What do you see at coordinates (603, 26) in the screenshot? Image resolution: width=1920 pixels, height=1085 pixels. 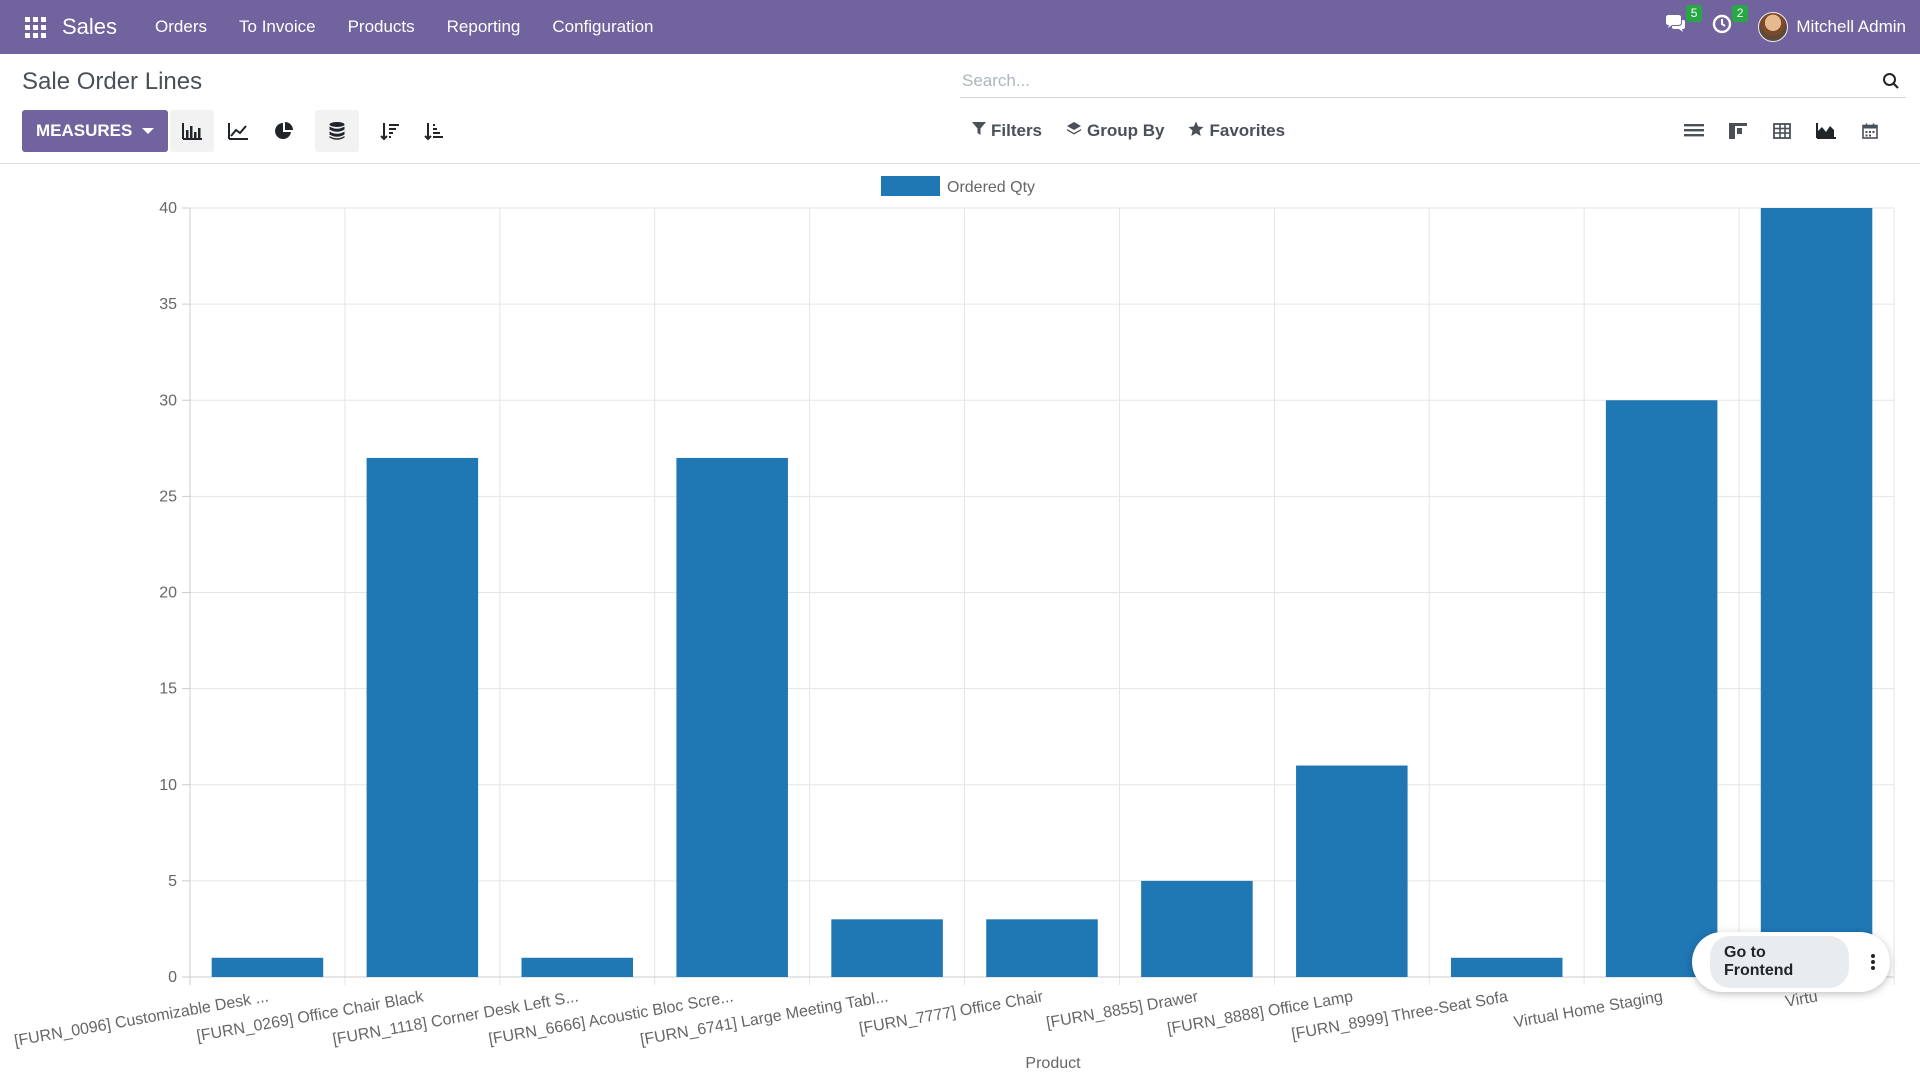 I see `menu-configuration: Configuration` at bounding box center [603, 26].